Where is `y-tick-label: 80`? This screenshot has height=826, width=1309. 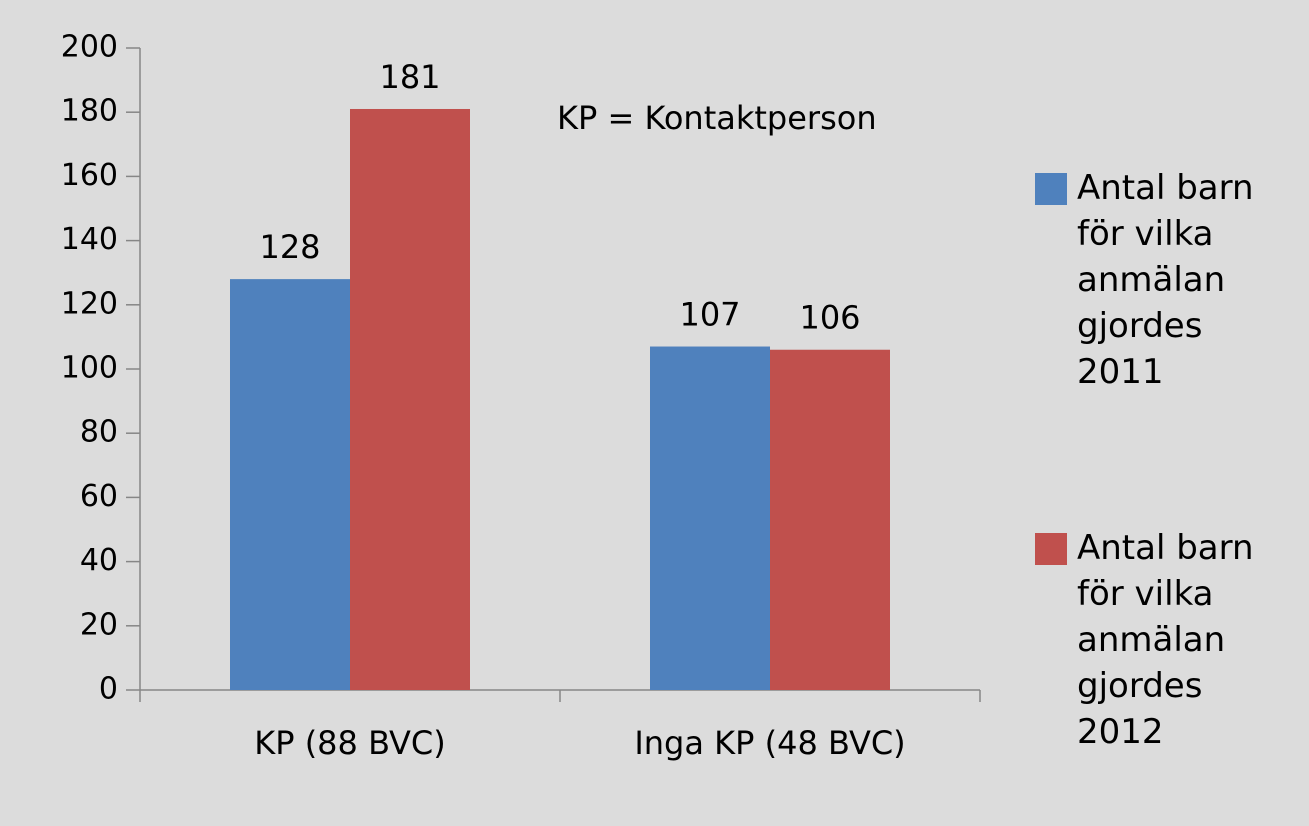 y-tick-label: 80 is located at coordinates (99, 432).